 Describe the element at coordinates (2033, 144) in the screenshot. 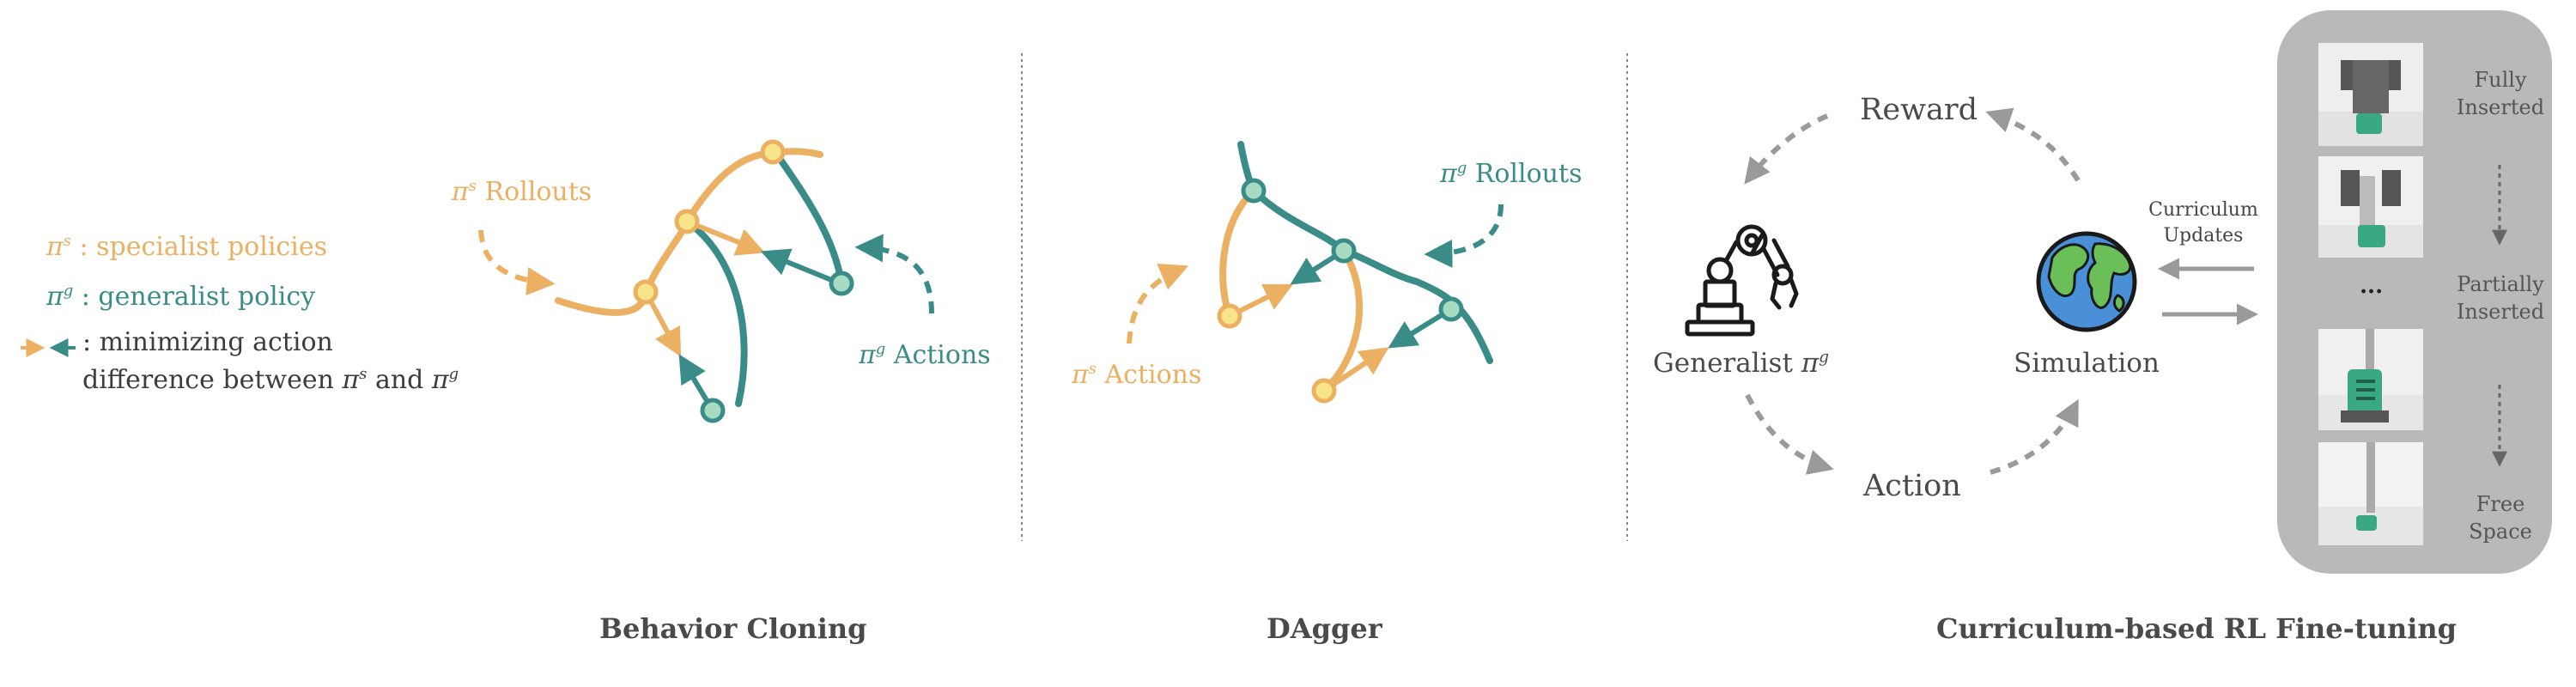

I see `loop-arrow-simulation-to-reward` at that location.